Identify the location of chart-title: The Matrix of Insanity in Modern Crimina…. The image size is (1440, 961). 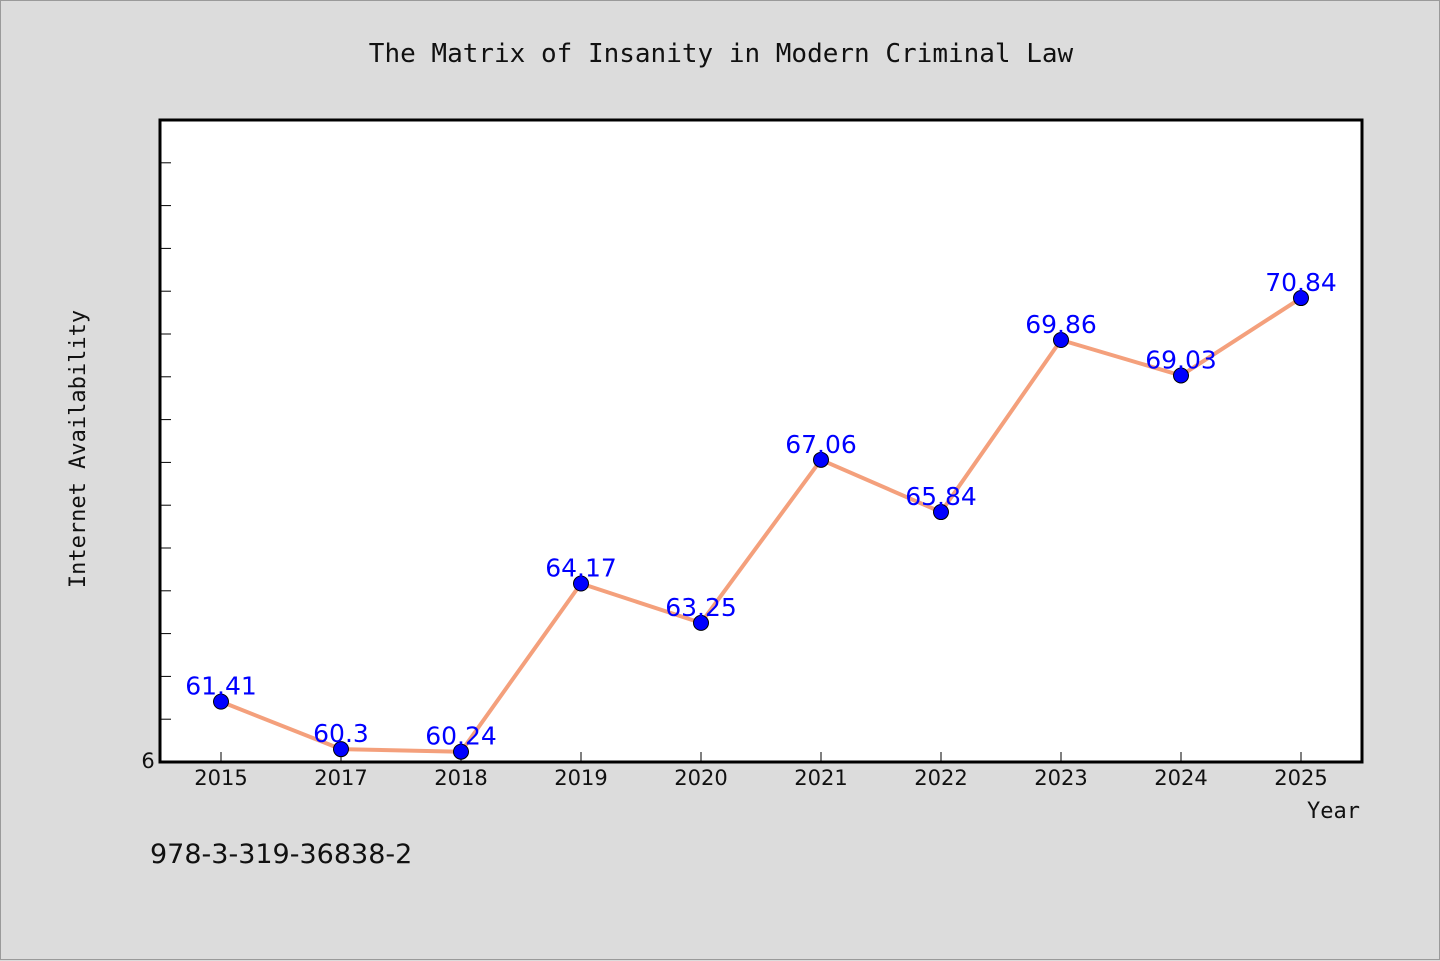
(721, 54).